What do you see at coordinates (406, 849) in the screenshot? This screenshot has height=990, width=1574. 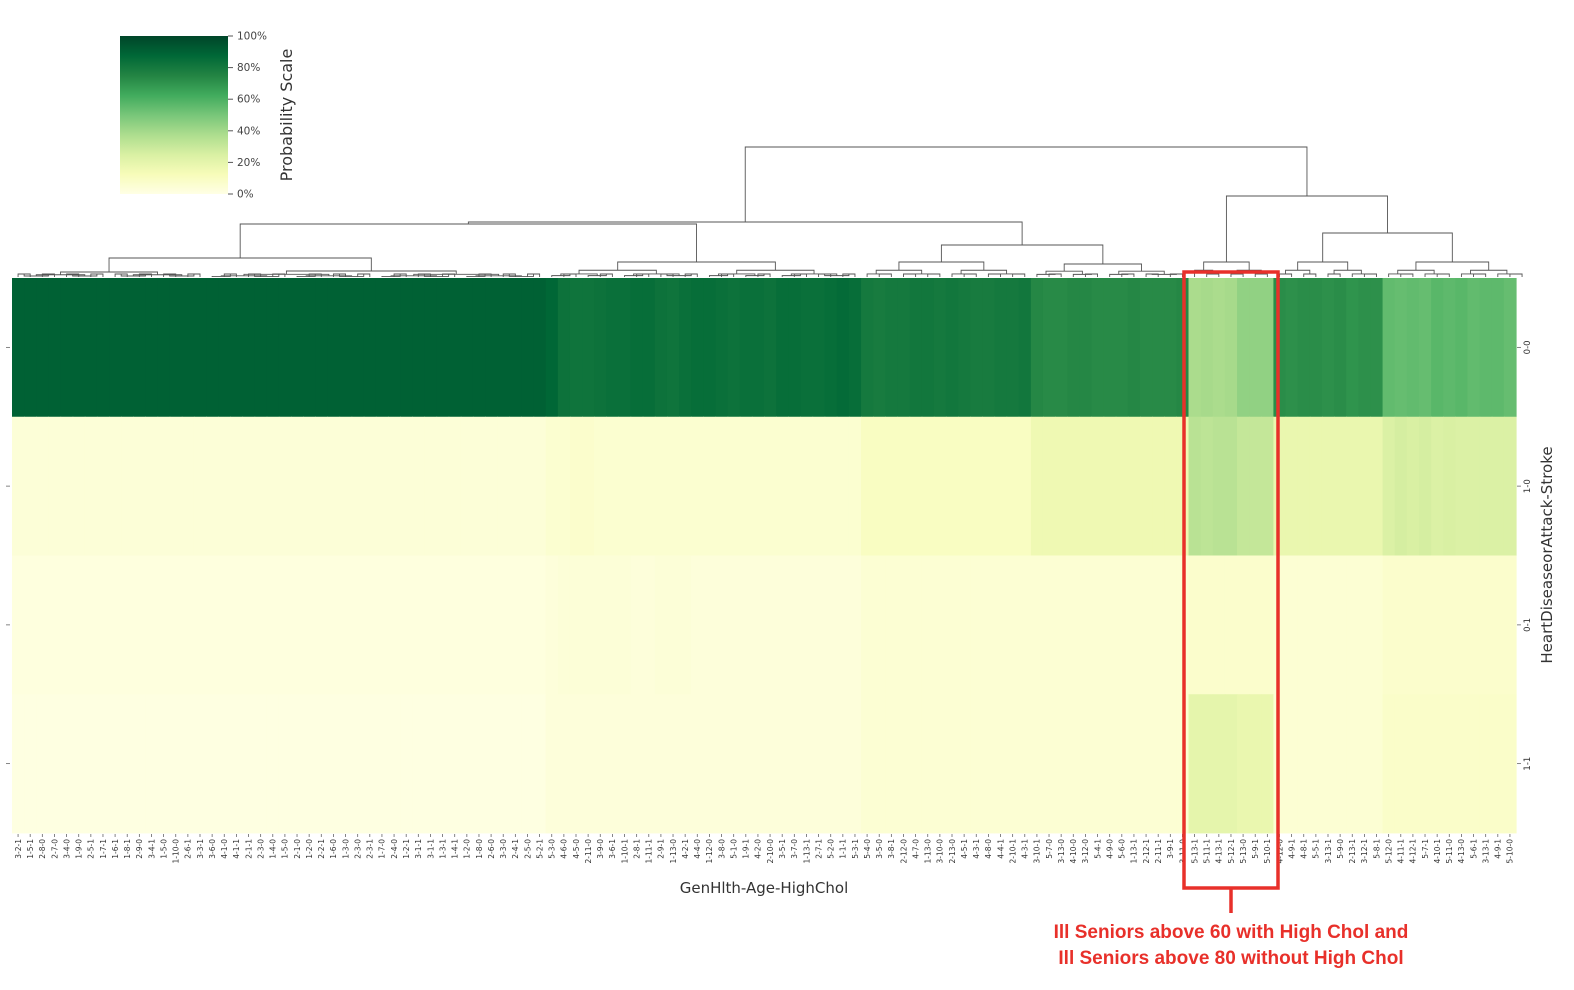 I see `x-tick-label: 1-2-1` at bounding box center [406, 849].